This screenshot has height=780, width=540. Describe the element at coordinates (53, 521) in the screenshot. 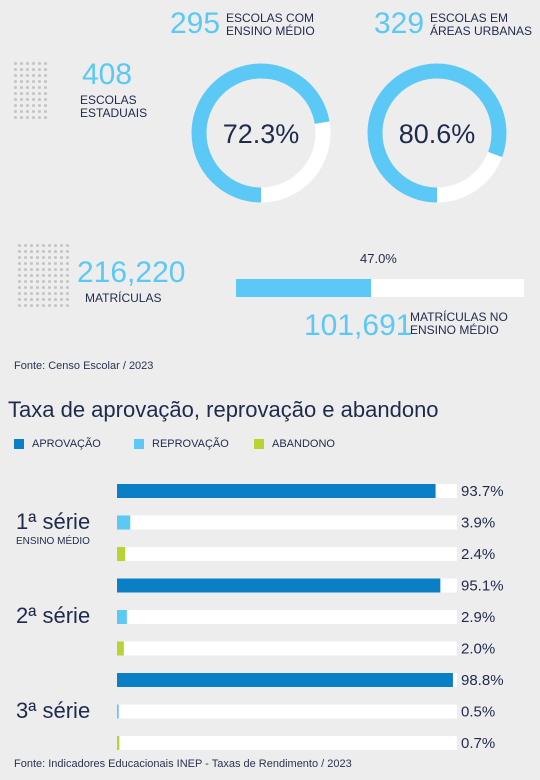

I see `category-label-1: 1ª série` at that location.